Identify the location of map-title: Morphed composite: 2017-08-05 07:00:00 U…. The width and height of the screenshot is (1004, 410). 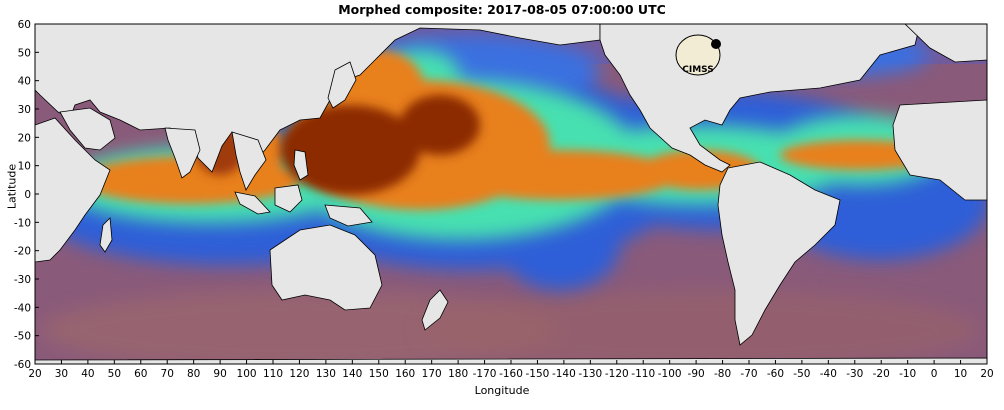
(502, 9).